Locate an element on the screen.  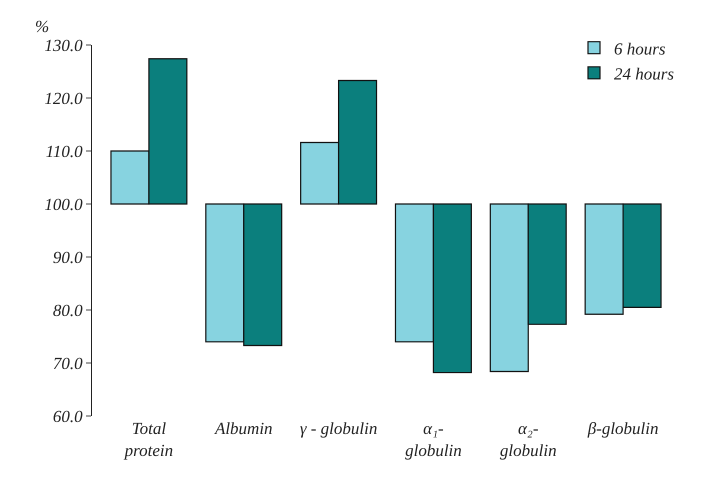
x-tick-label: β-globulin is located at coordinates (622, 428).